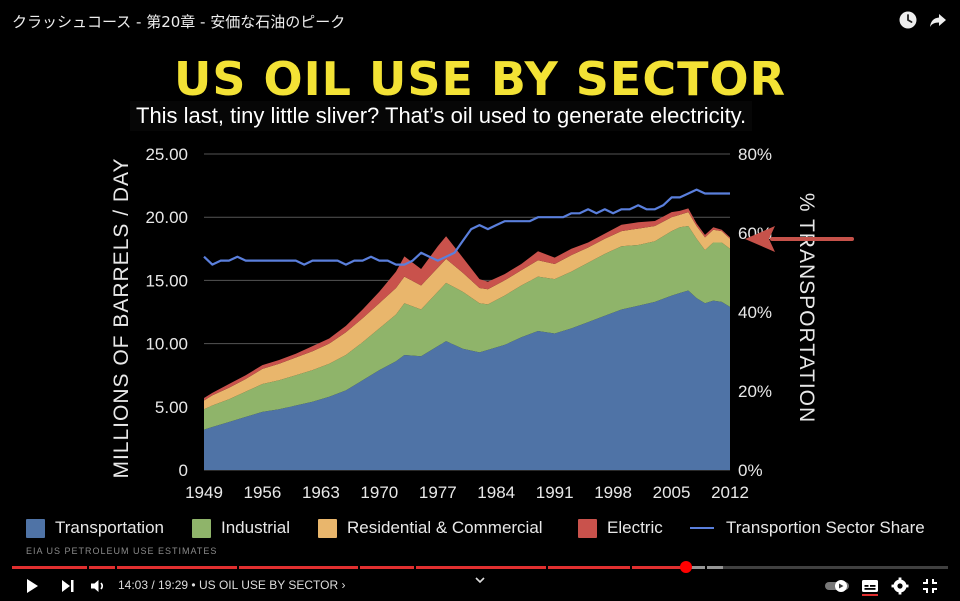 Image resolution: width=960 pixels, height=601 pixels. What do you see at coordinates (166, 344) in the screenshot?
I see `y-tick-label: 10.00` at bounding box center [166, 344].